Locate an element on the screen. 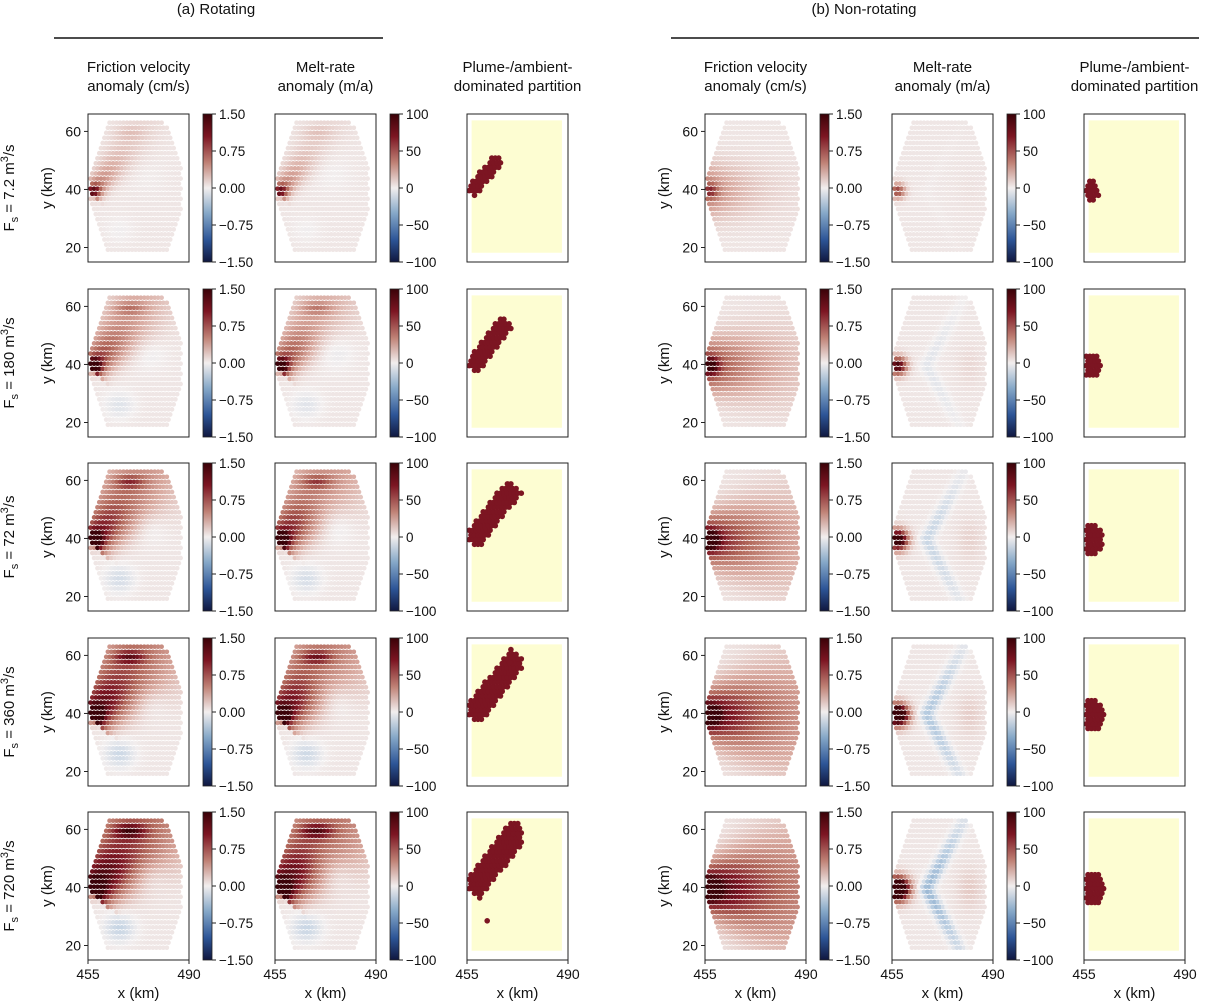  row-label-sup: 3 is located at coordinates (5, 681).